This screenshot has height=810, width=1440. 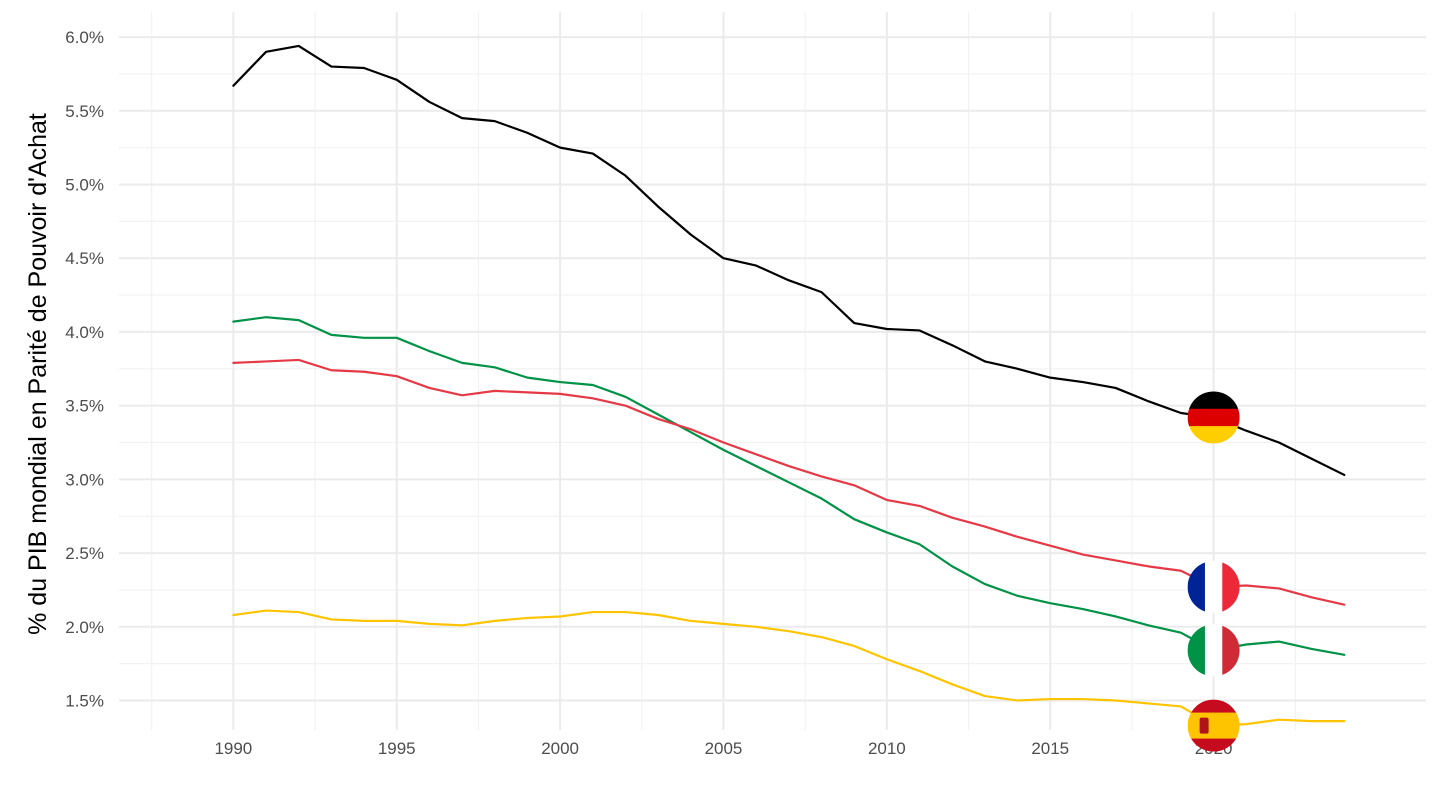 What do you see at coordinates (1213, 417) in the screenshot?
I see `germany-flag-icon` at bounding box center [1213, 417].